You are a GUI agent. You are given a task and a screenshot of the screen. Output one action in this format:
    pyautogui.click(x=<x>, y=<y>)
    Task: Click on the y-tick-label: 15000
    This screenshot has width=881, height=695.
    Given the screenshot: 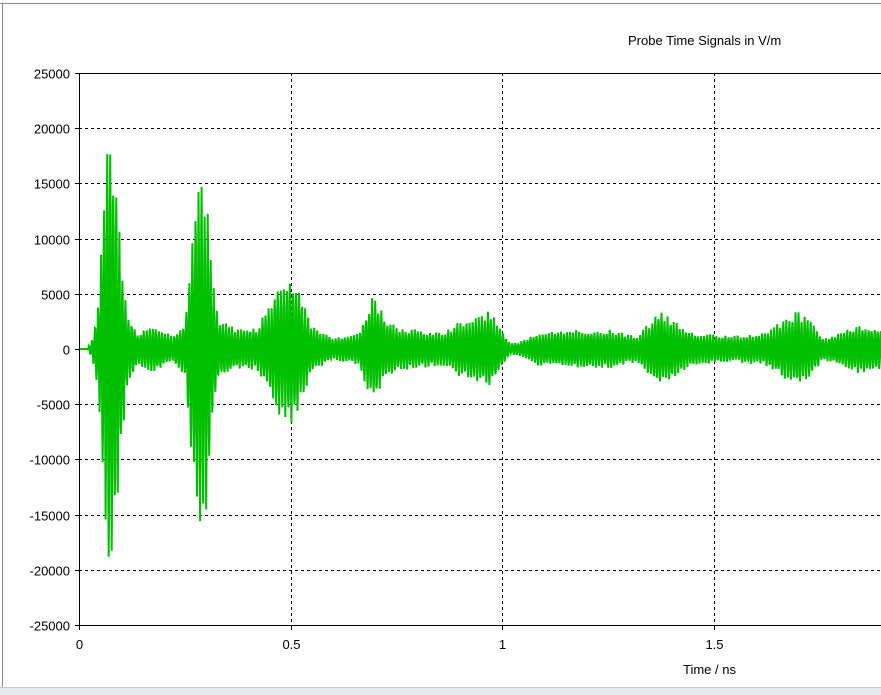 What is the action you would take?
    pyautogui.click(x=52, y=184)
    